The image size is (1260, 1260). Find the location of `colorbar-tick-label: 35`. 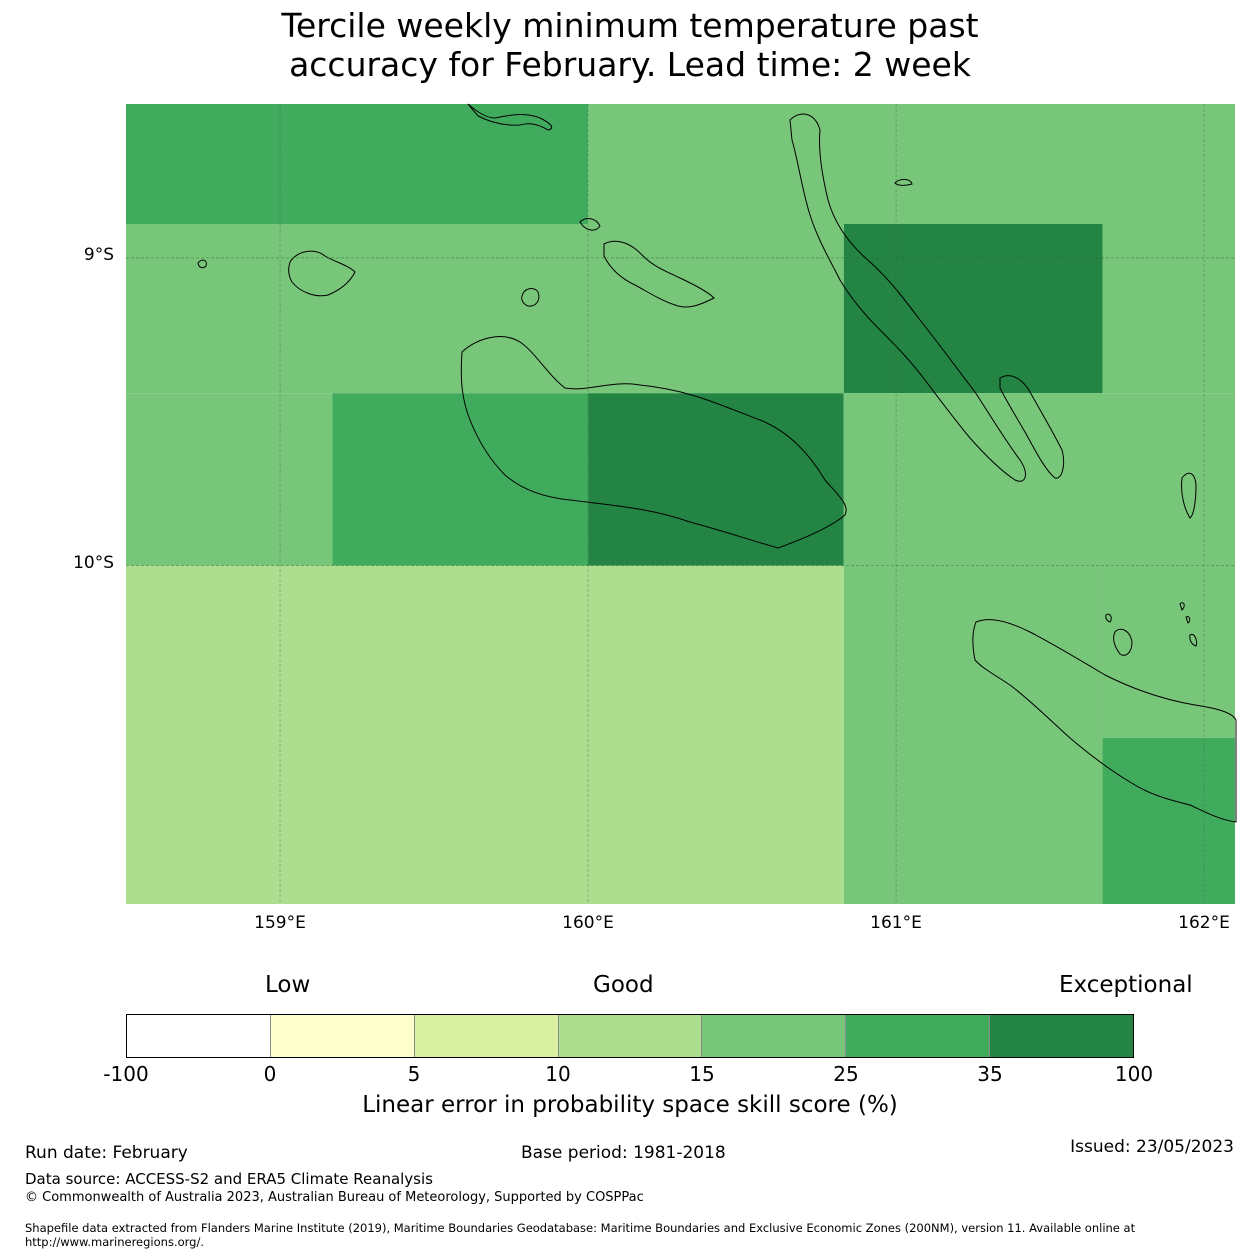

colorbar-tick-label: 35 is located at coordinates (990, 1074).